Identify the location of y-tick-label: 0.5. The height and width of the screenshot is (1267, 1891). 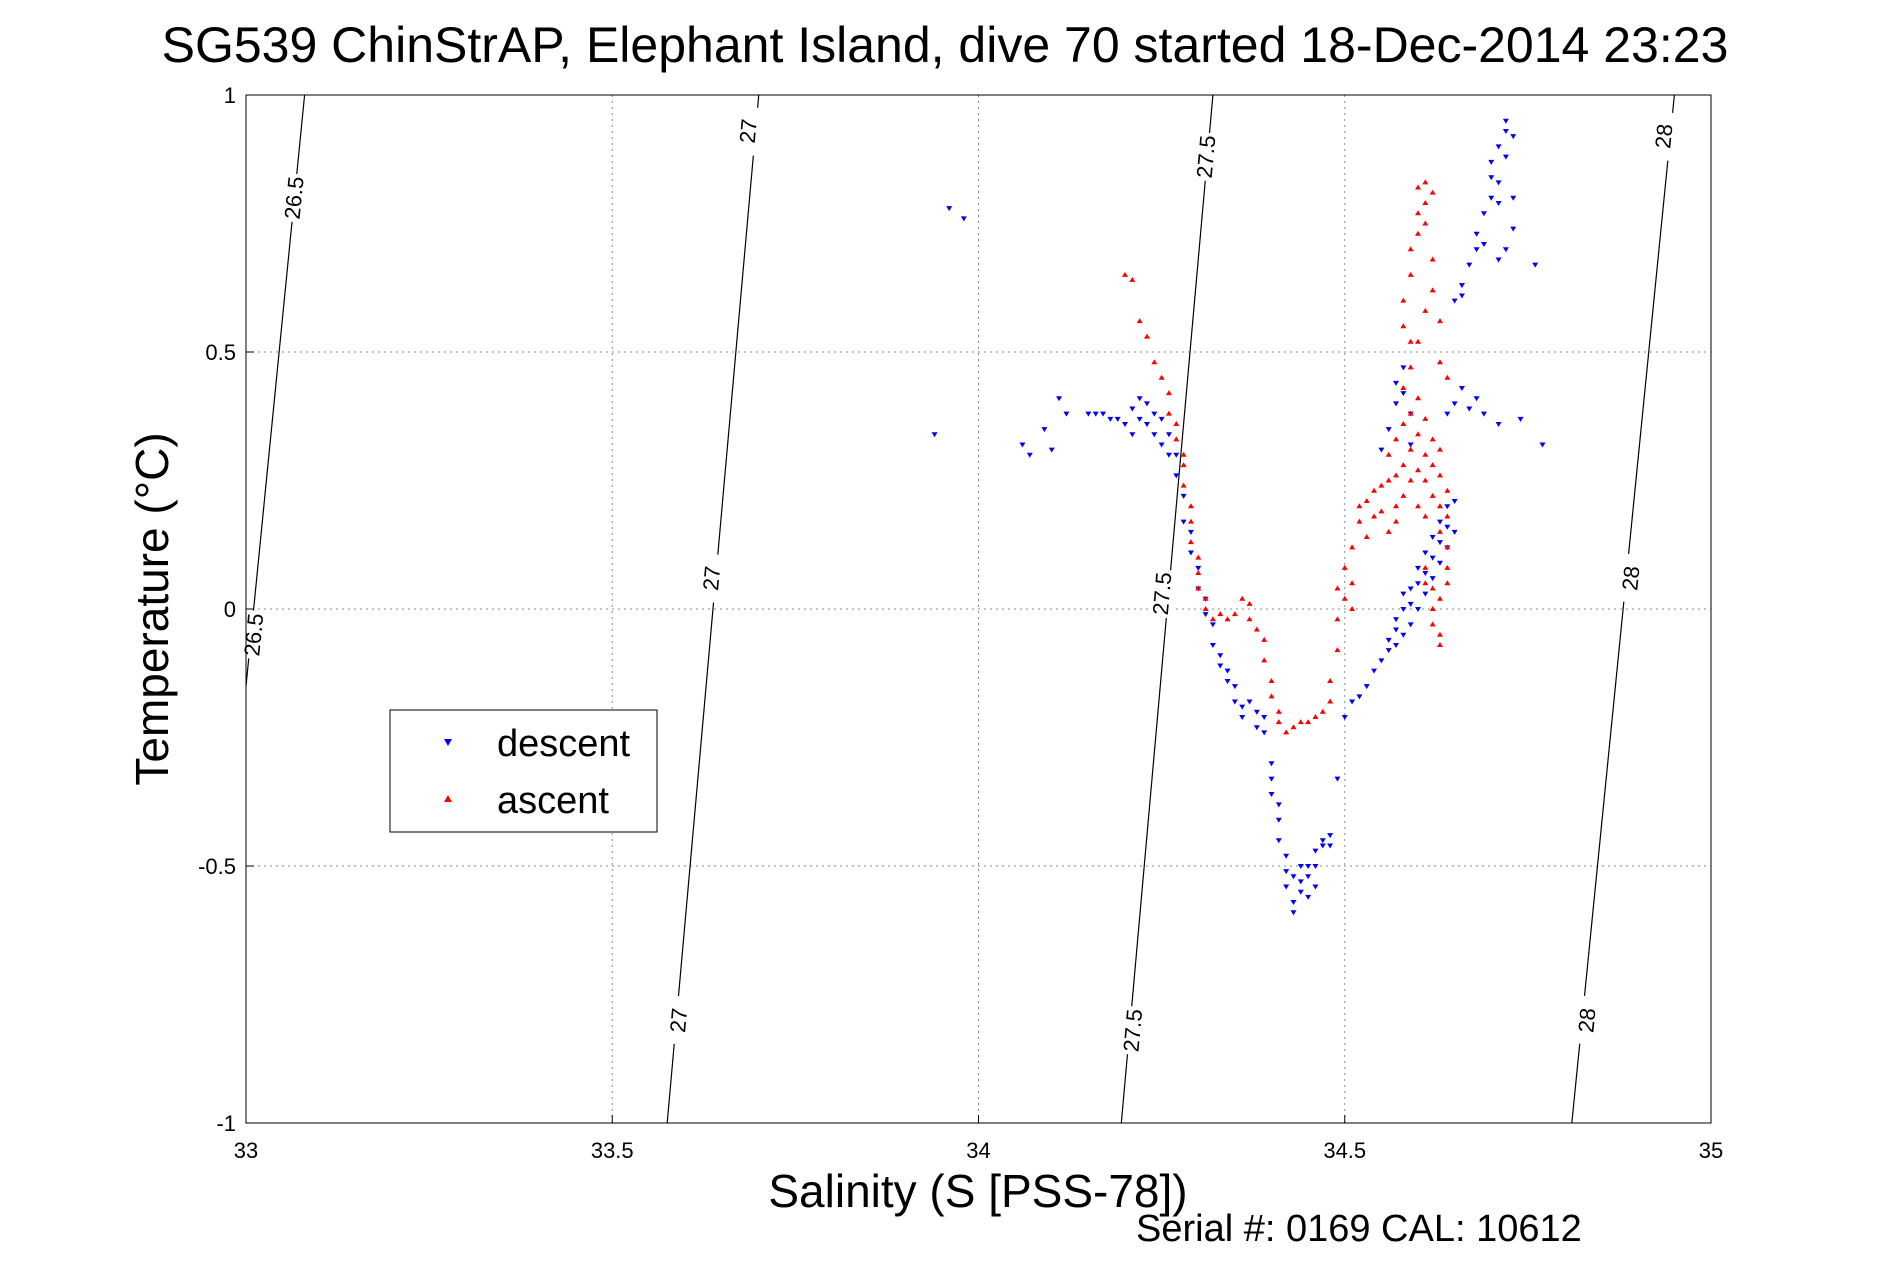
(220, 352).